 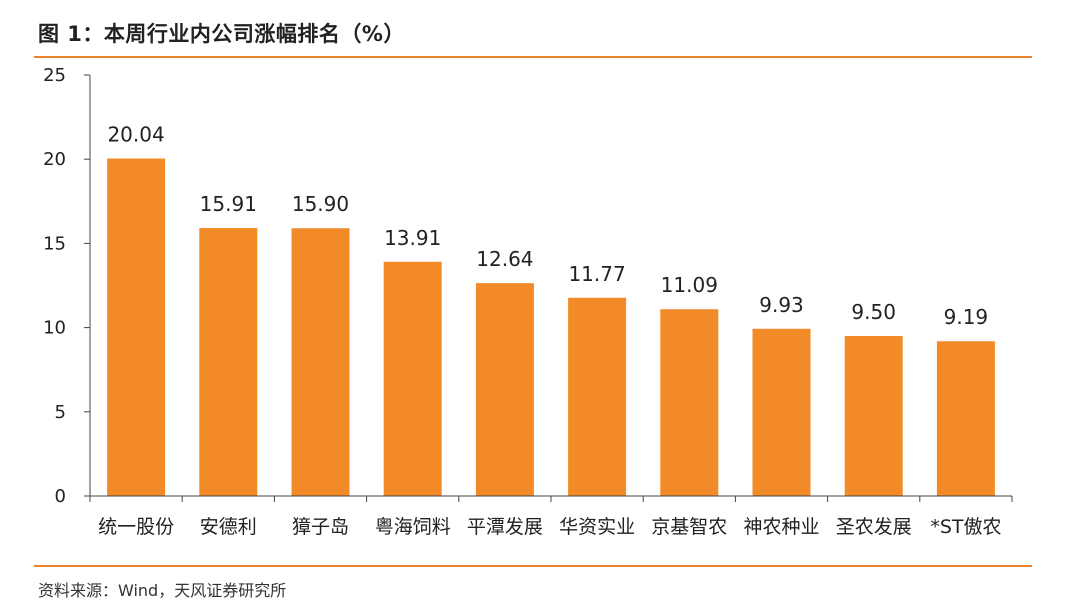 I want to click on y-tick-label: 0, so click(x=60, y=496).